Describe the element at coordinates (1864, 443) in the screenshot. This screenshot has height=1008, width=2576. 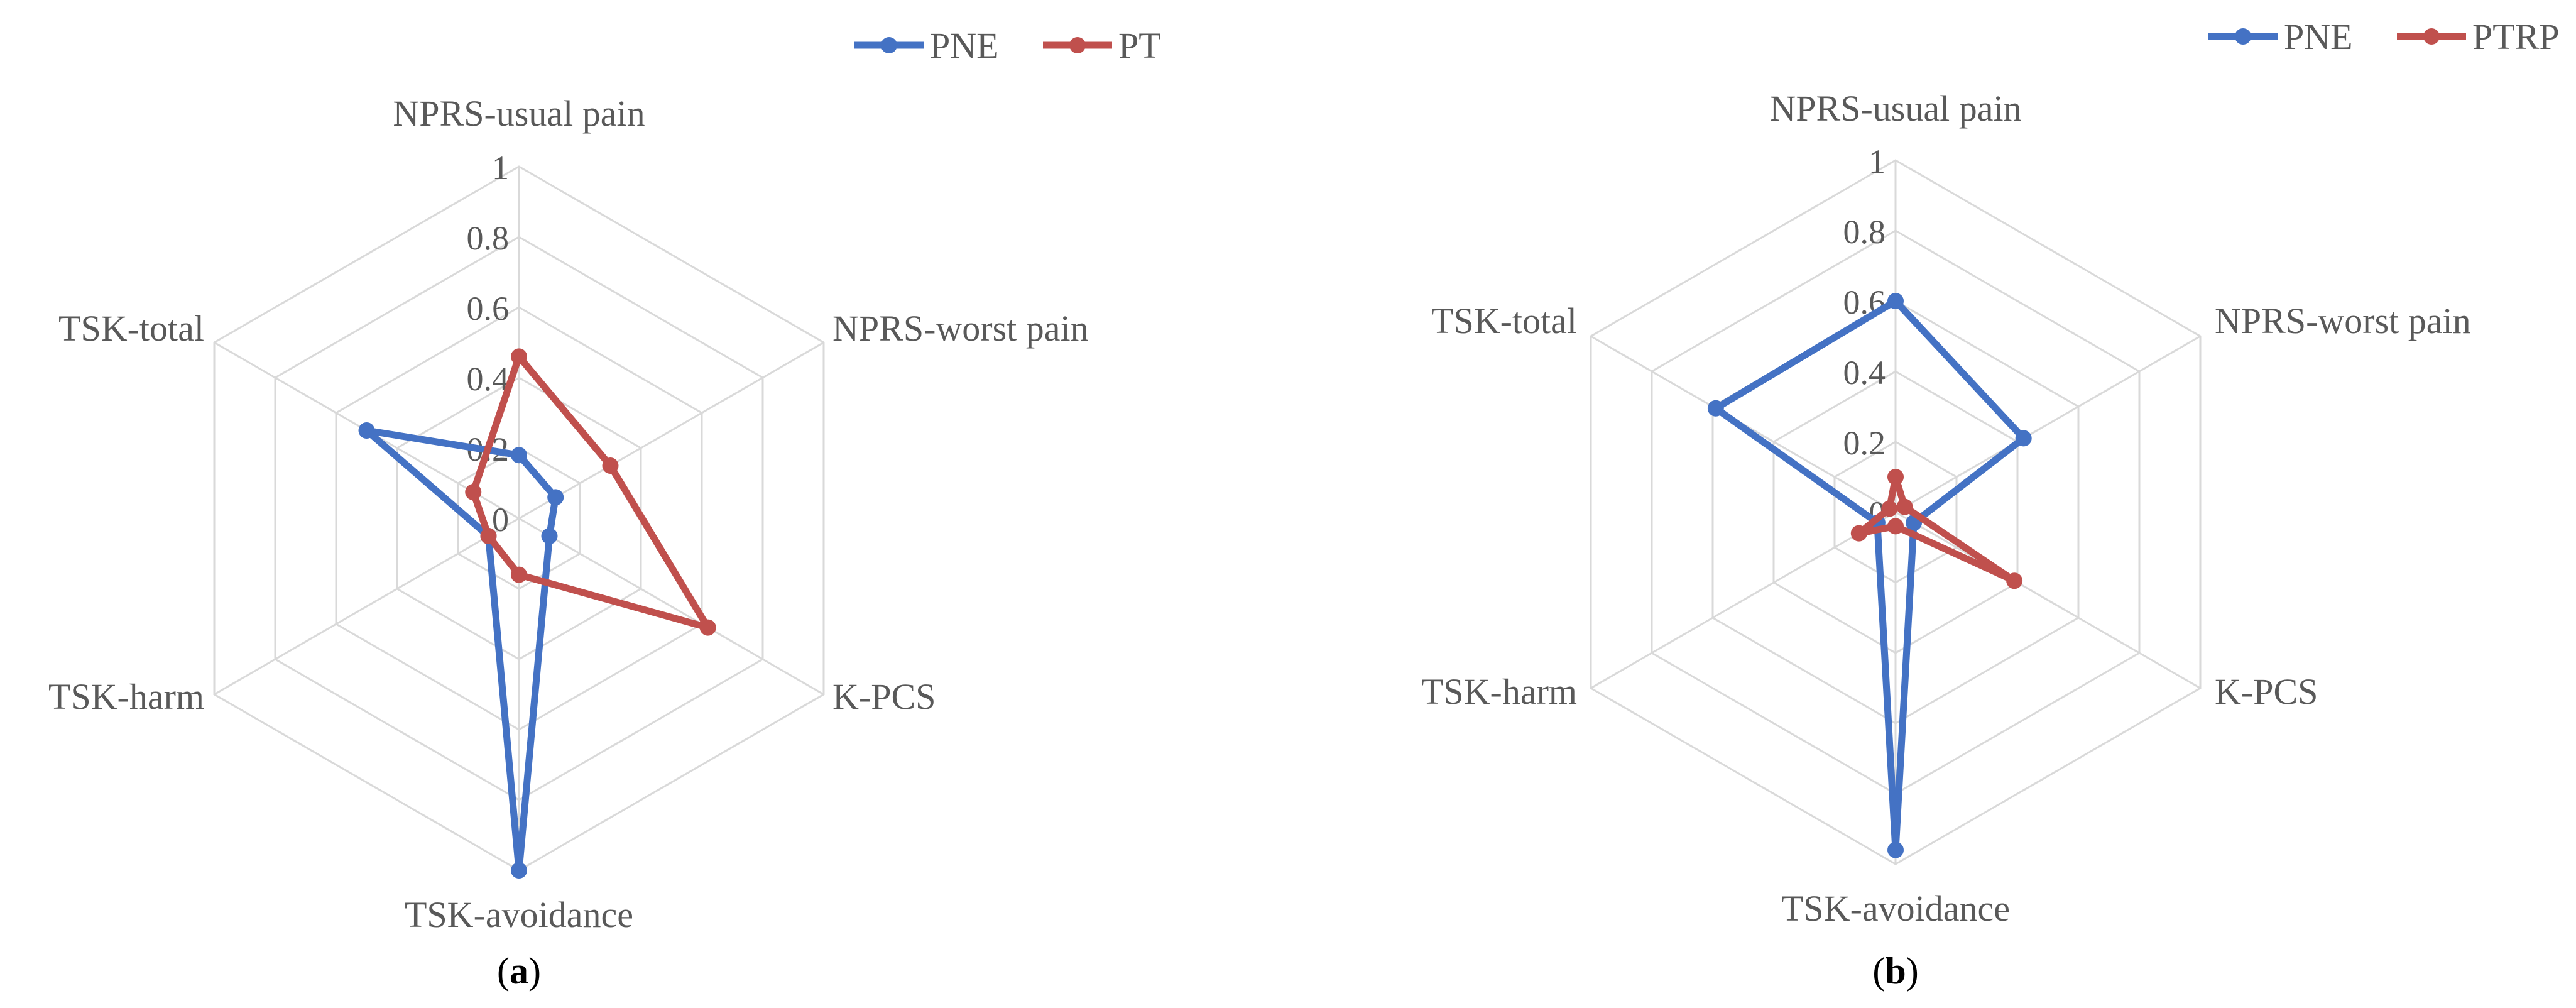
I see `tick-label: 0.2` at that location.